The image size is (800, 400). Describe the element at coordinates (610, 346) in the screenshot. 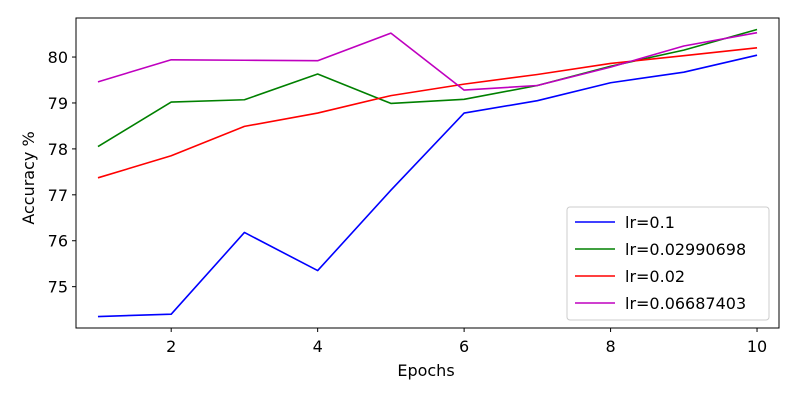

I see `x-tick-label: 8` at that location.